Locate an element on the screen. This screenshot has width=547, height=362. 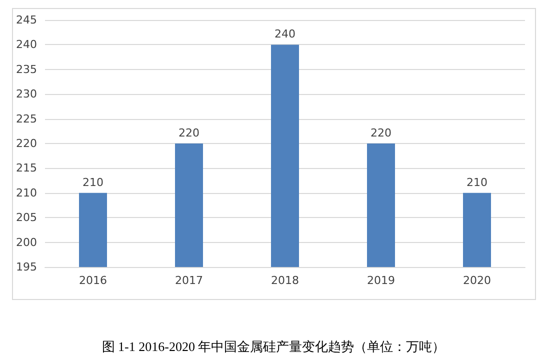
y-tick-label: 240 is located at coordinates (26, 45).